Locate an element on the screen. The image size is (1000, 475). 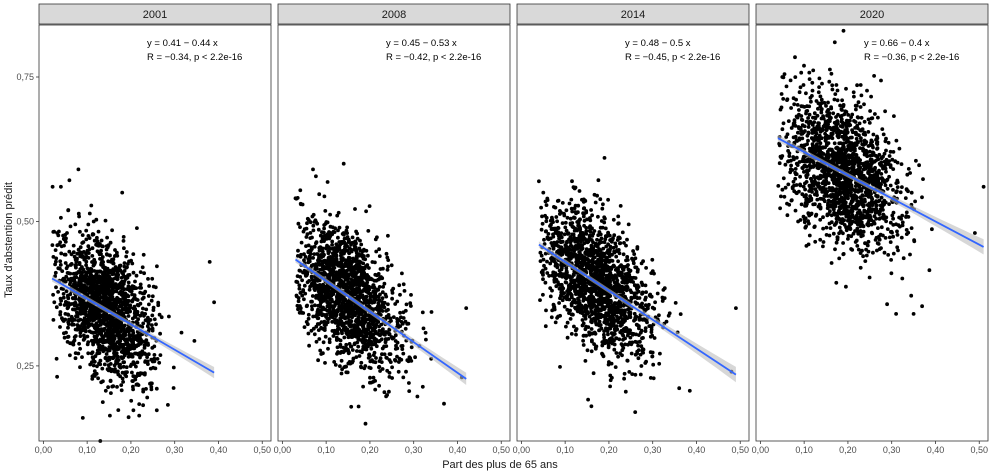
x-tick-label: 0,50 is located at coordinates (501, 450).